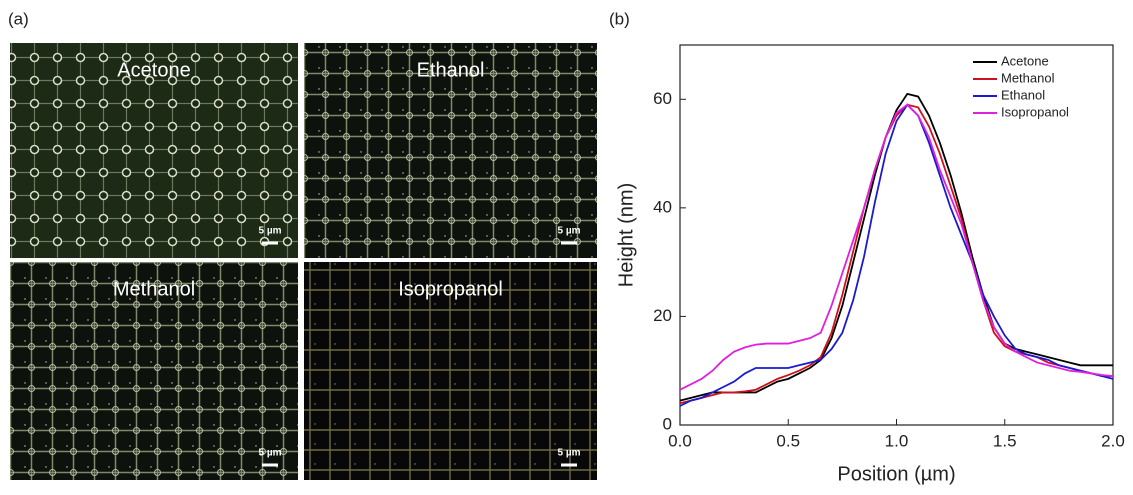 The height and width of the screenshot is (495, 1133). I want to click on image-label: Isopropanol, so click(450, 289).